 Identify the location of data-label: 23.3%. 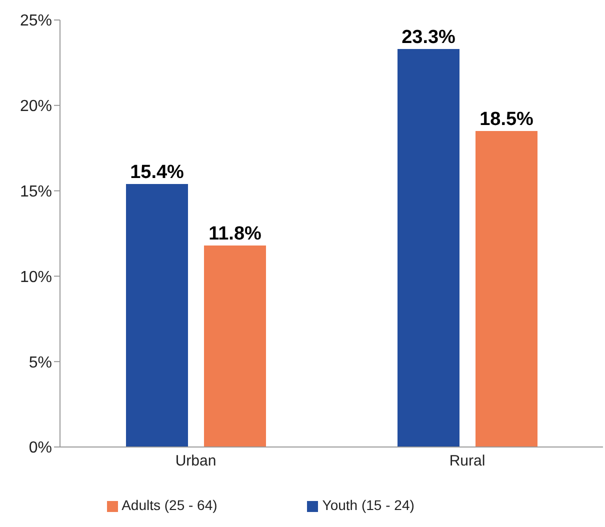
(429, 37).